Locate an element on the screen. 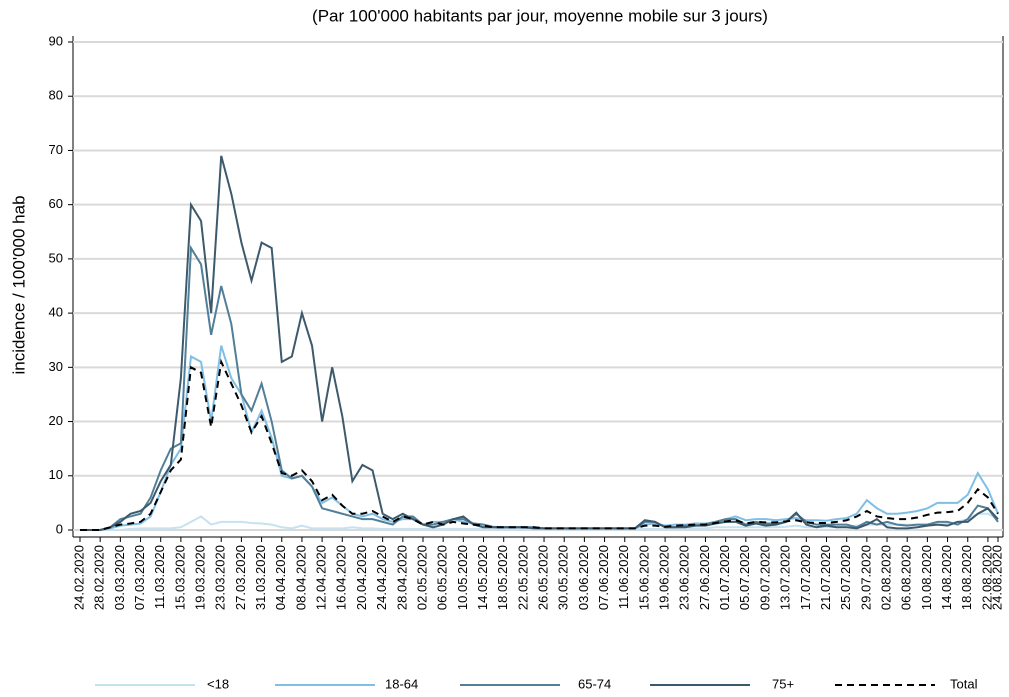 This screenshot has width=1009, height=697. x-tick-label: 17.07.2020 is located at coordinates (805, 577).